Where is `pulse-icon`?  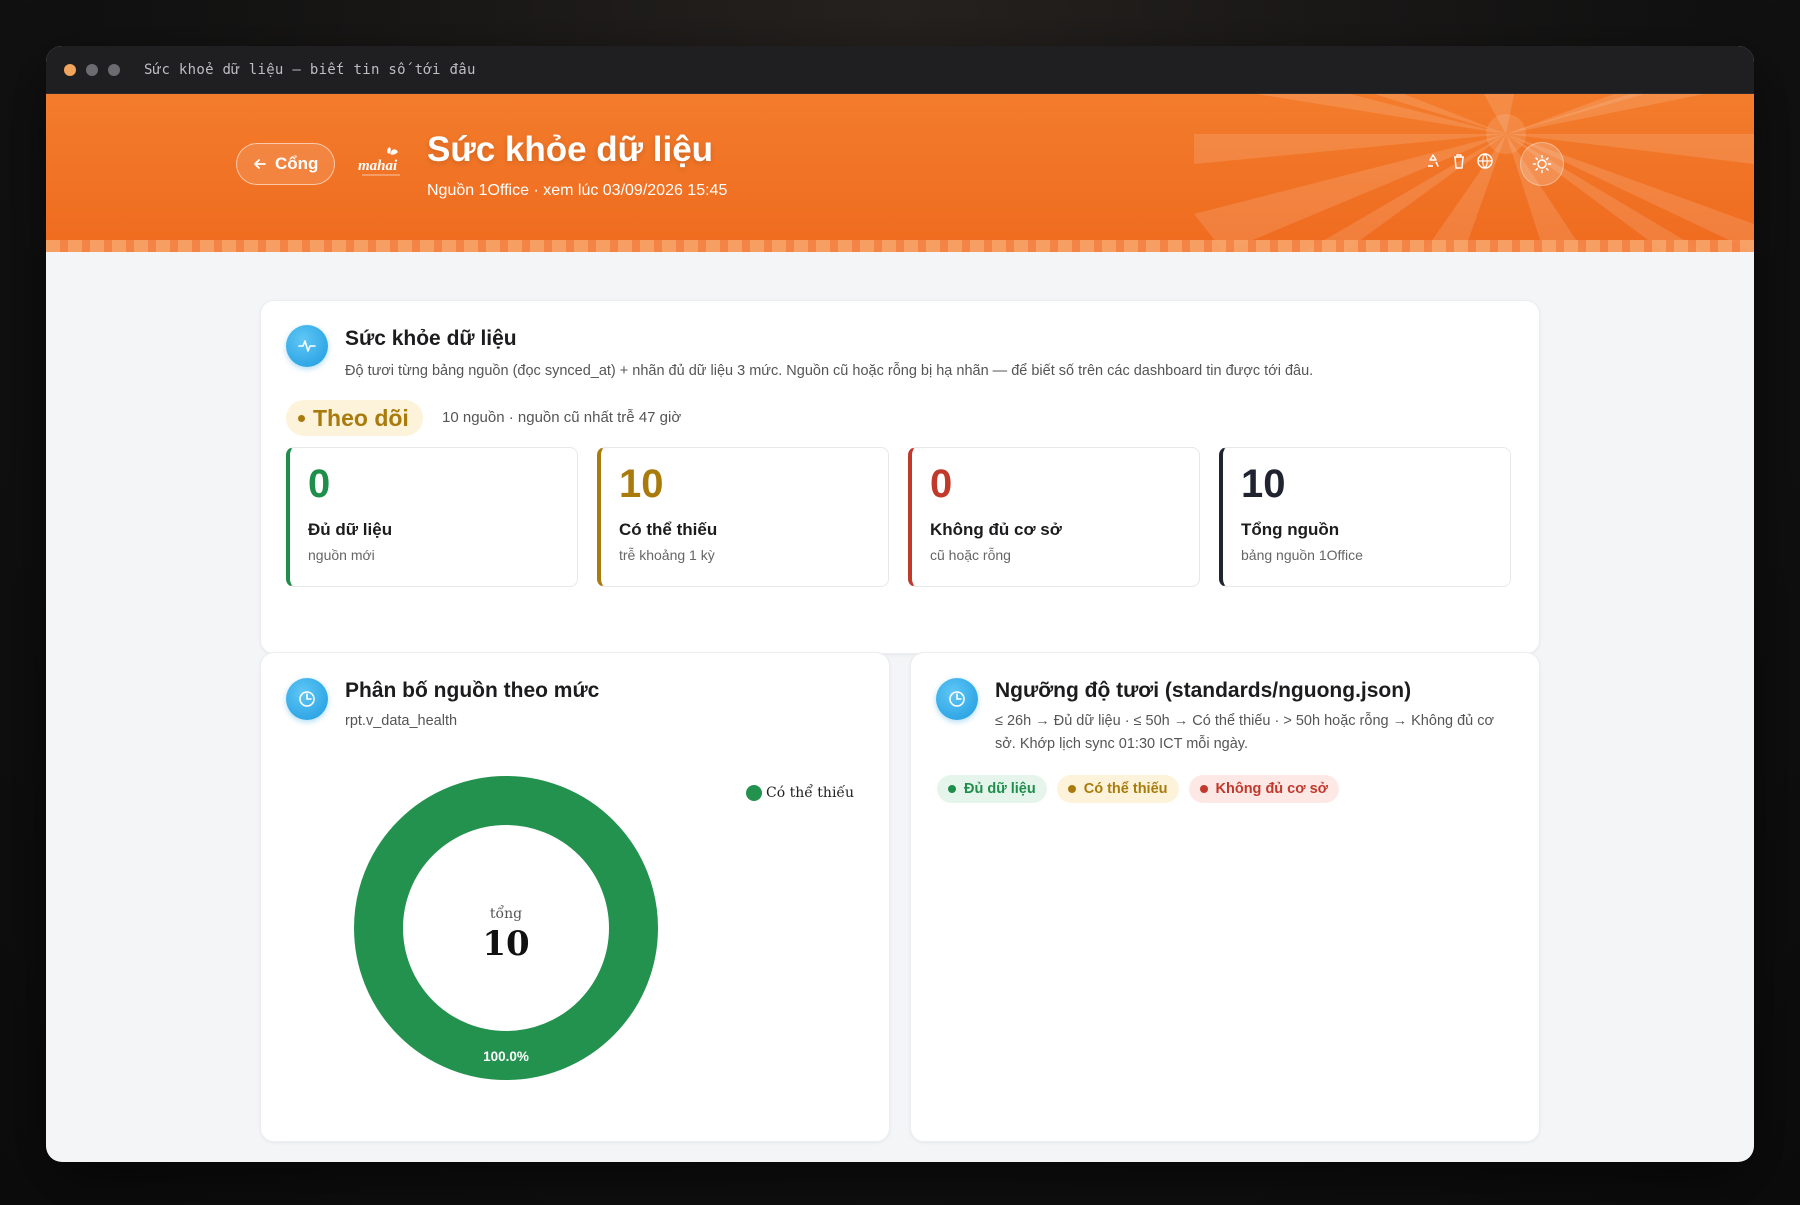 pulse-icon is located at coordinates (307, 346).